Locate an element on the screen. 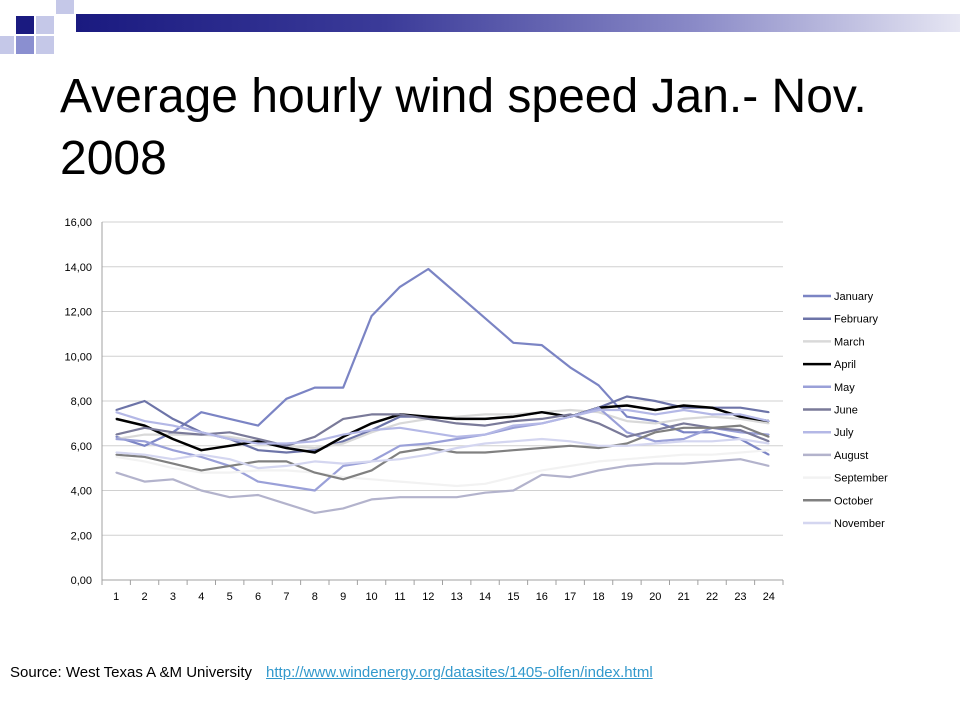 This screenshot has width=960, height=720. series-line-april is located at coordinates (442, 429).